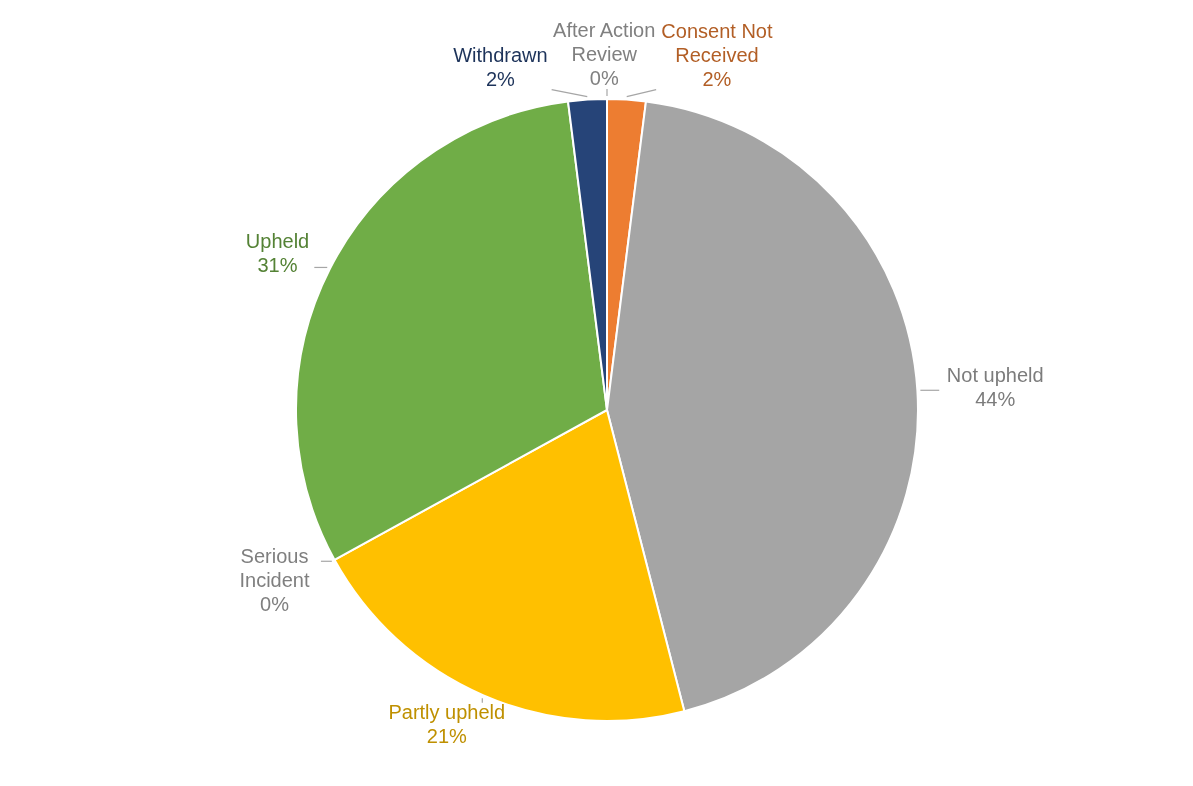 This screenshot has height=786, width=1193. Describe the element at coordinates (995, 399) in the screenshot. I see `data-label: 44%` at that location.